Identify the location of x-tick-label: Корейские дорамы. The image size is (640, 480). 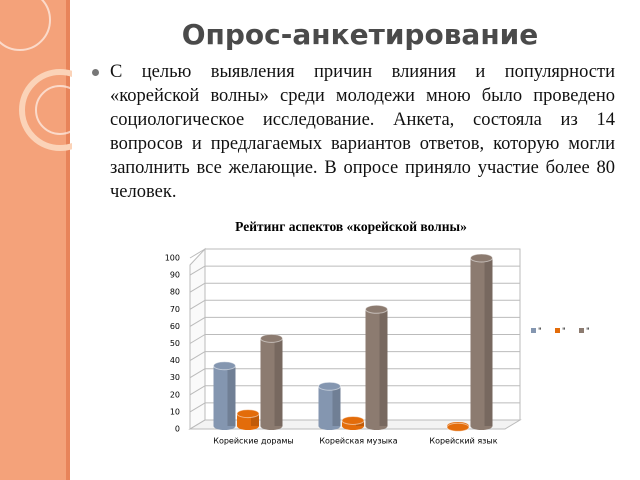
(253, 441).